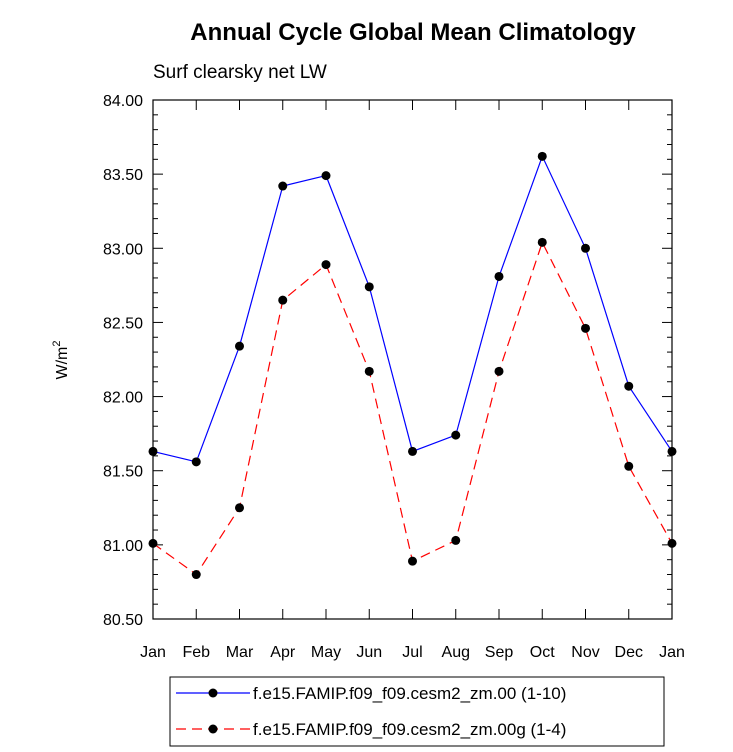  What do you see at coordinates (123, 546) in the screenshot?
I see `y-tick-label: 81.00` at bounding box center [123, 546].